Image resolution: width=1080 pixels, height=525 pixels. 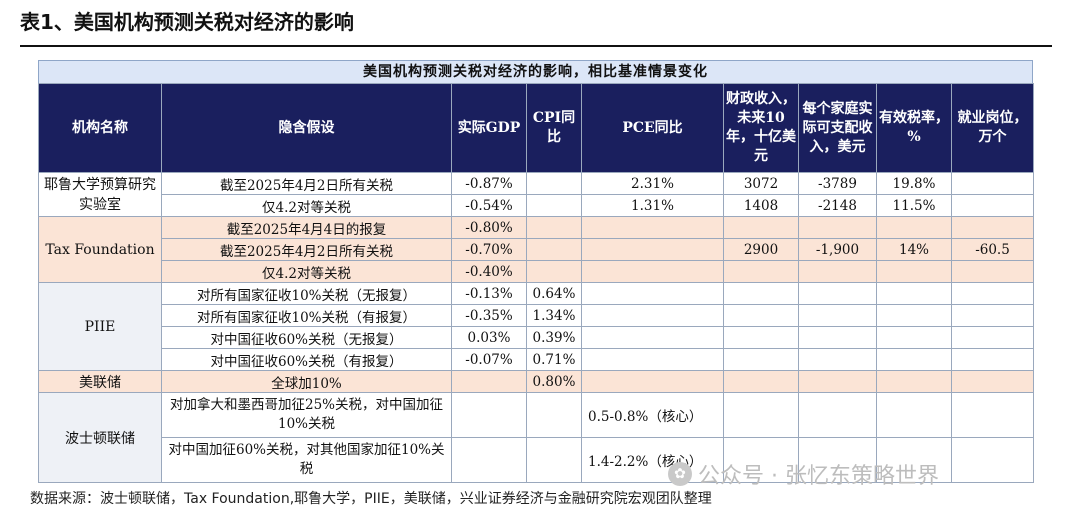 What do you see at coordinates (652, 460) in the screenshot?
I see `pce-cell: 1.4-2.2%（核心）` at bounding box center [652, 460].